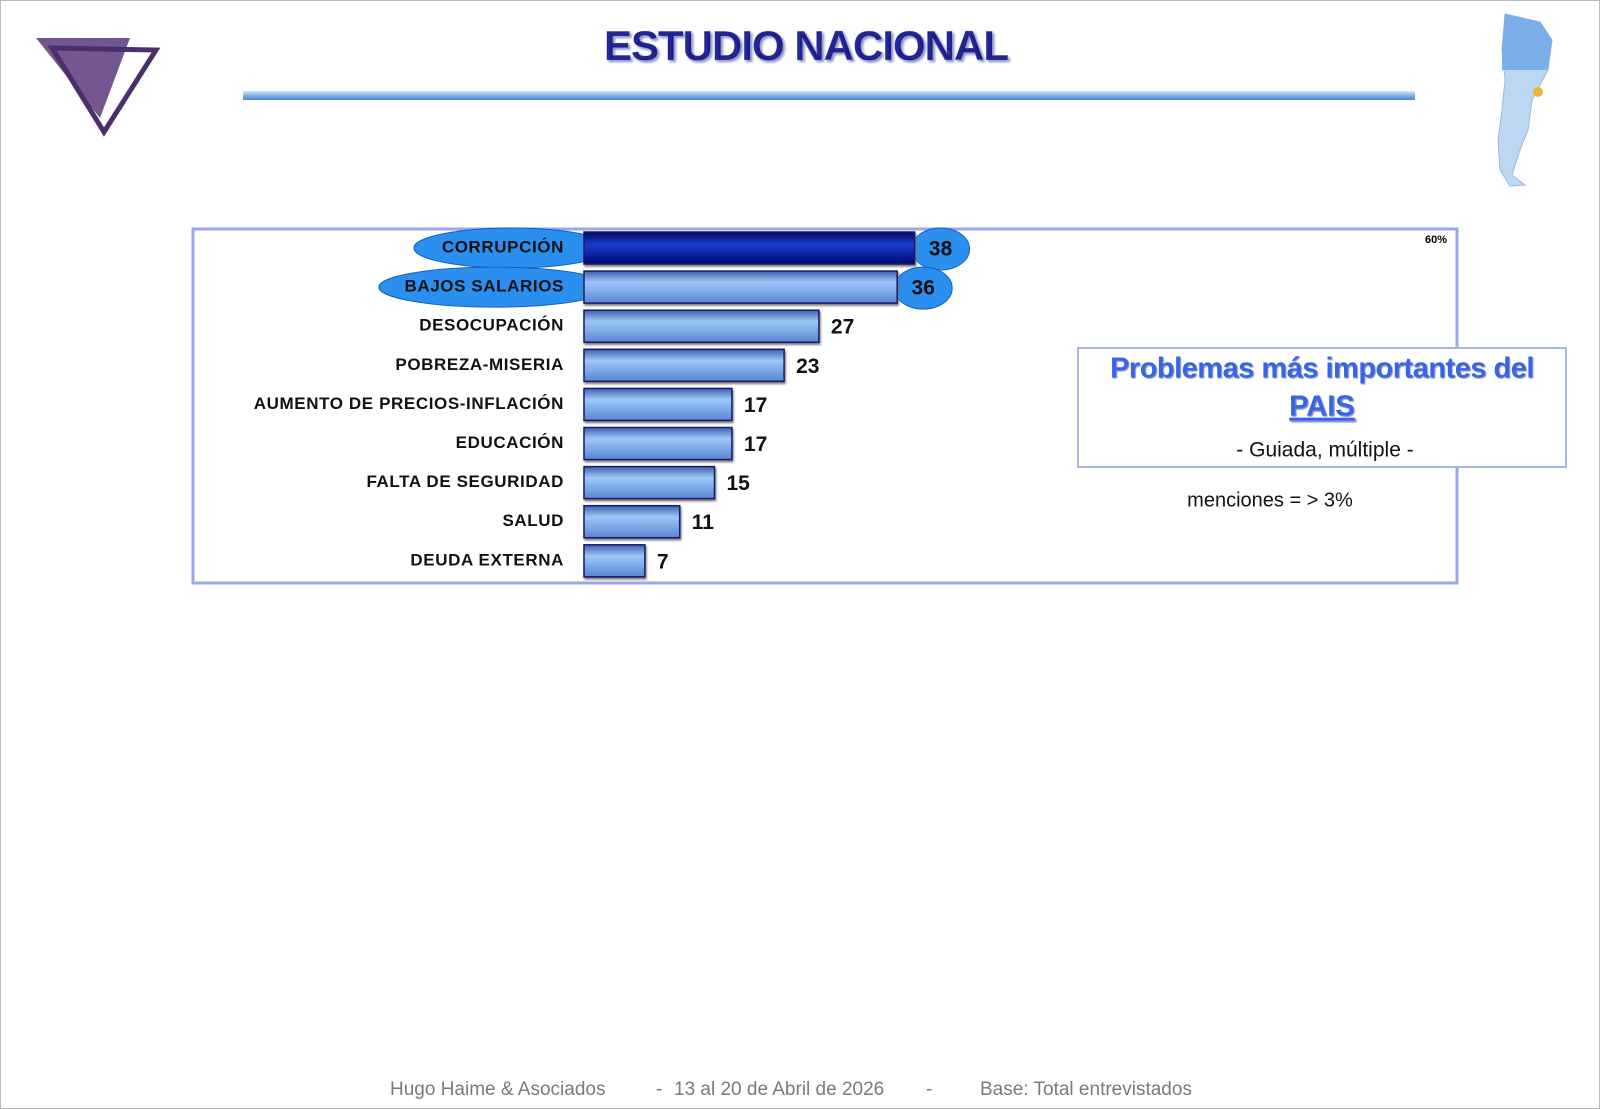  Describe the element at coordinates (479, 364) in the screenshot. I see `category-label: POBREZA-MISERIA` at that location.